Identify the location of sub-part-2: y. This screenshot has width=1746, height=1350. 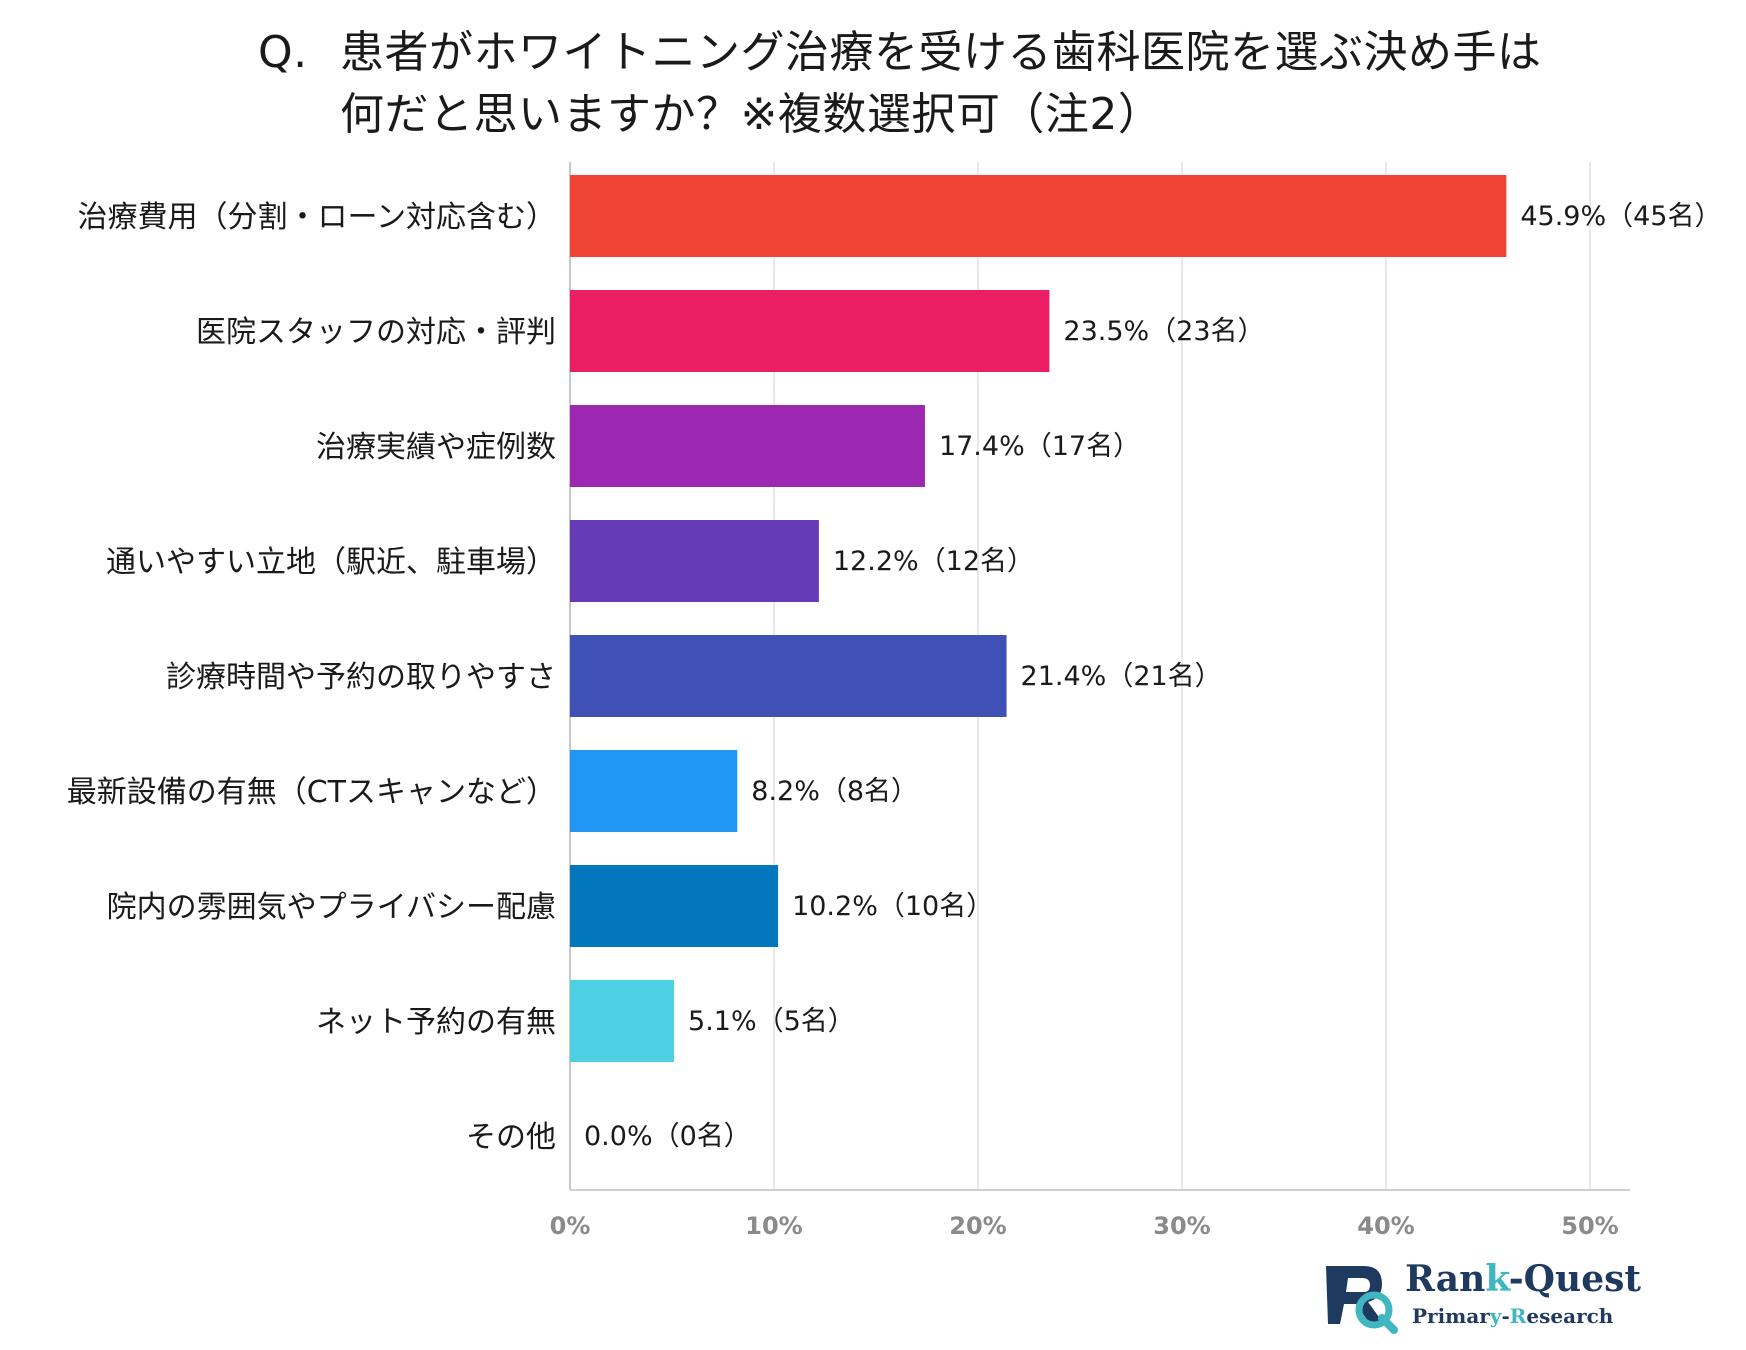
(1495, 1316).